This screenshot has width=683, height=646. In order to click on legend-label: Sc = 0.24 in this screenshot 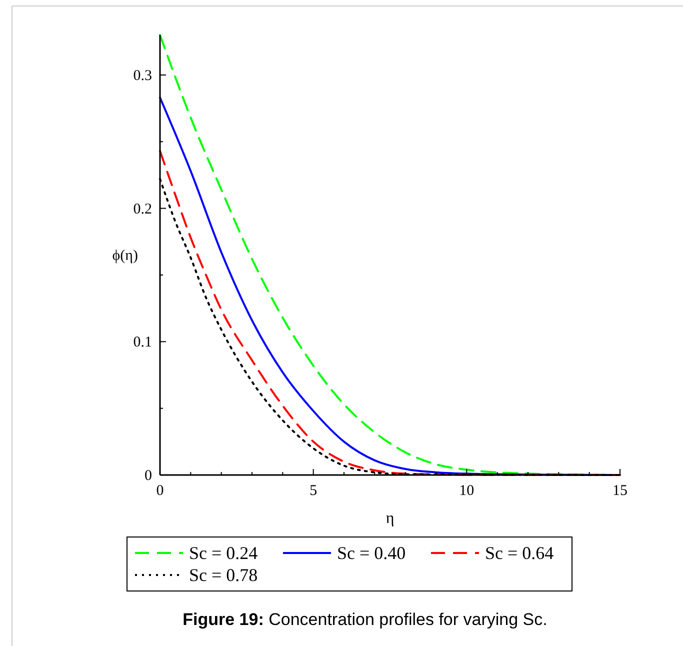, I will do `click(223, 553)`.